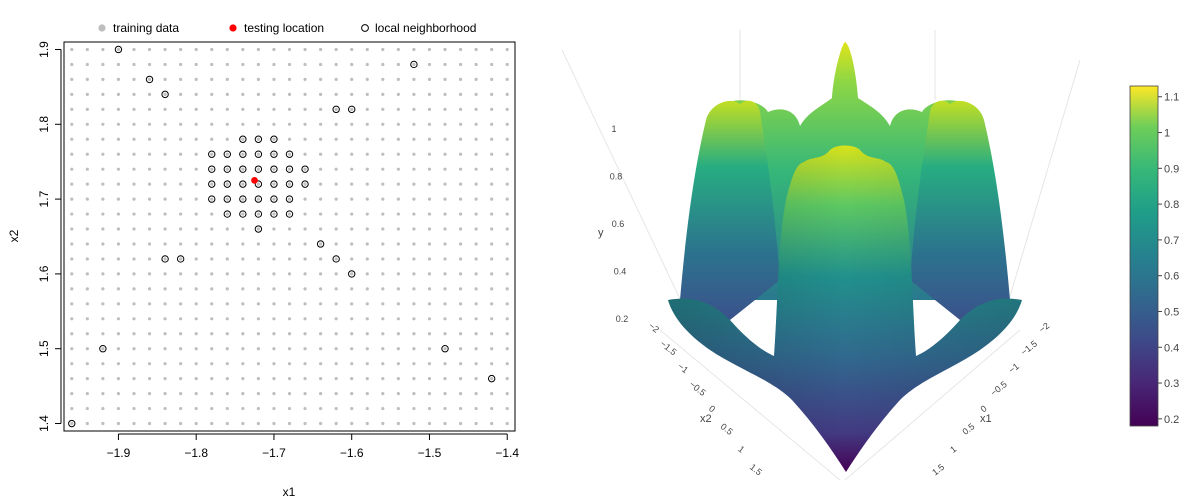  Describe the element at coordinates (254, 180) in the screenshot. I see `testing-point` at that location.